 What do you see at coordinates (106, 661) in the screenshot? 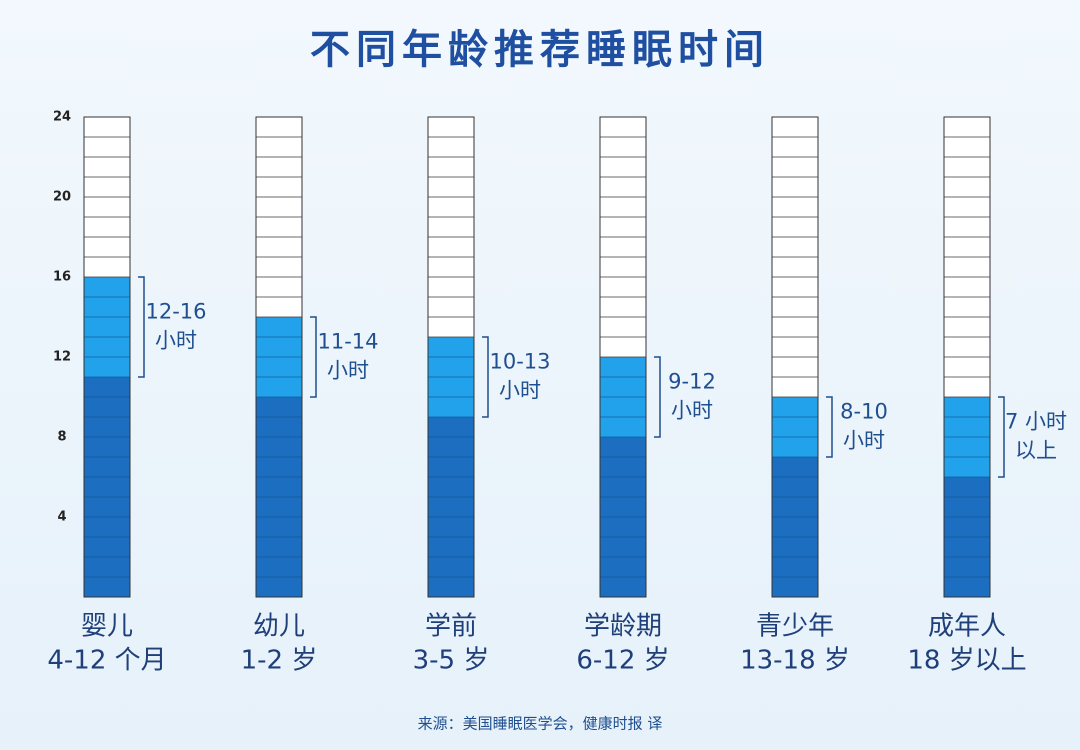
I see `x-tick-sublabel: 4-12 个月` at bounding box center [106, 661].